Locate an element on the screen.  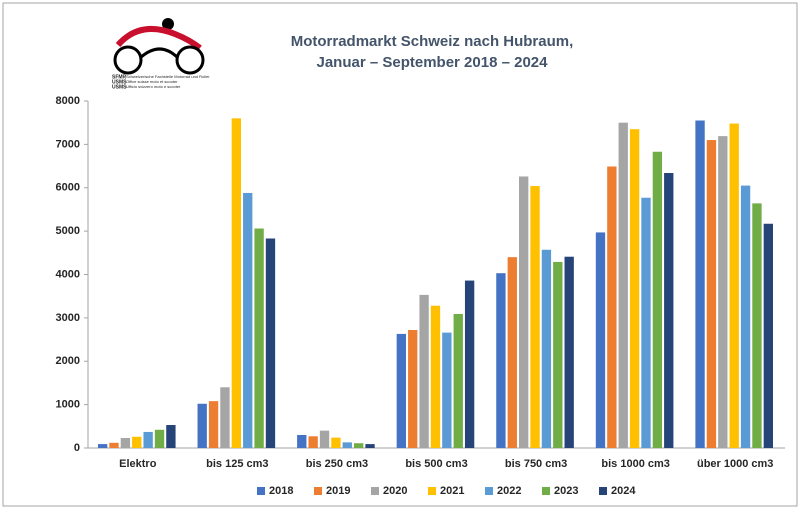
chart-subtitle: Januar – September 2018 – 2024 is located at coordinates (433, 62).